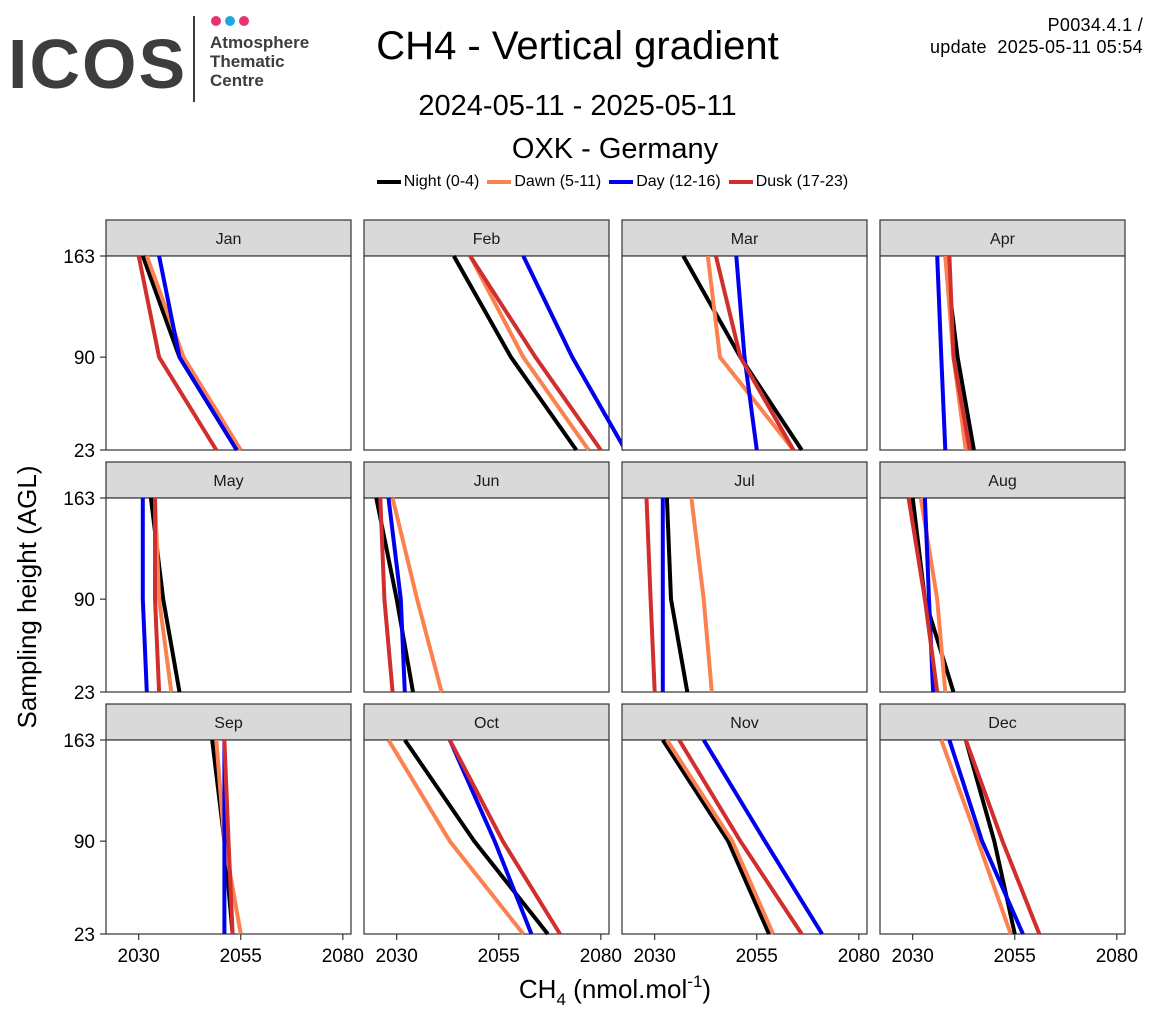 Image resolution: width=1155 pixels, height=1020 pixels. What do you see at coordinates (247, 61) in the screenshot?
I see `logo-sub-2: Thematic` at bounding box center [247, 61].